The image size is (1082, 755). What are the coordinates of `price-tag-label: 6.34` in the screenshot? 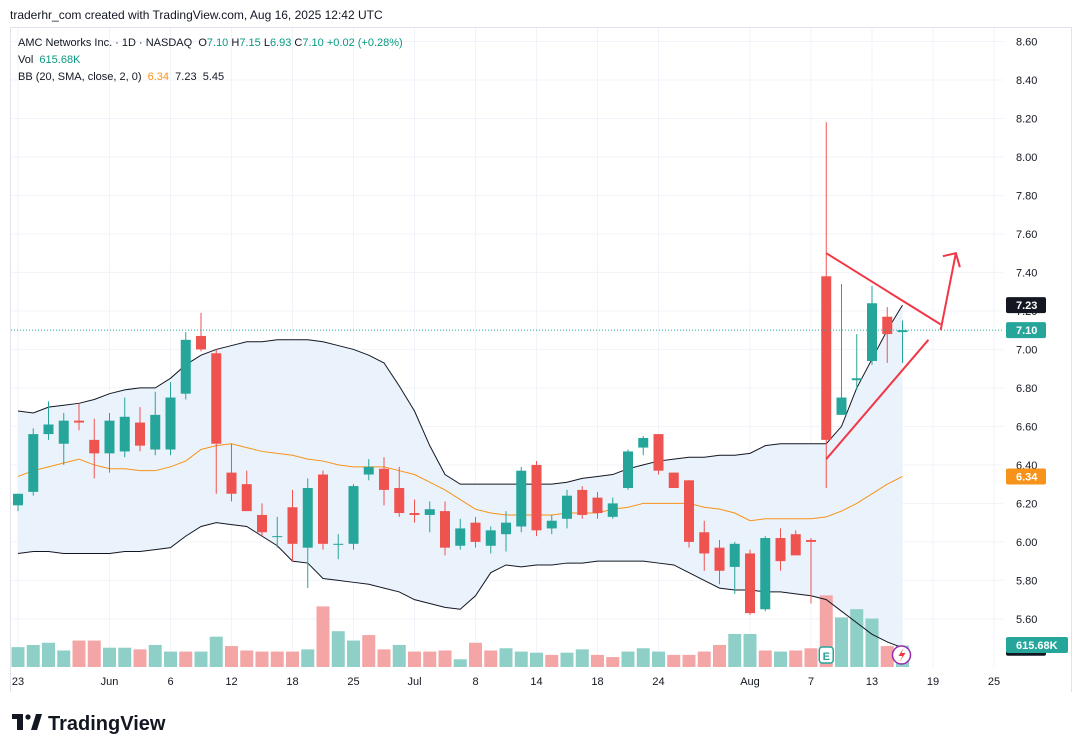 It's located at (1027, 477).